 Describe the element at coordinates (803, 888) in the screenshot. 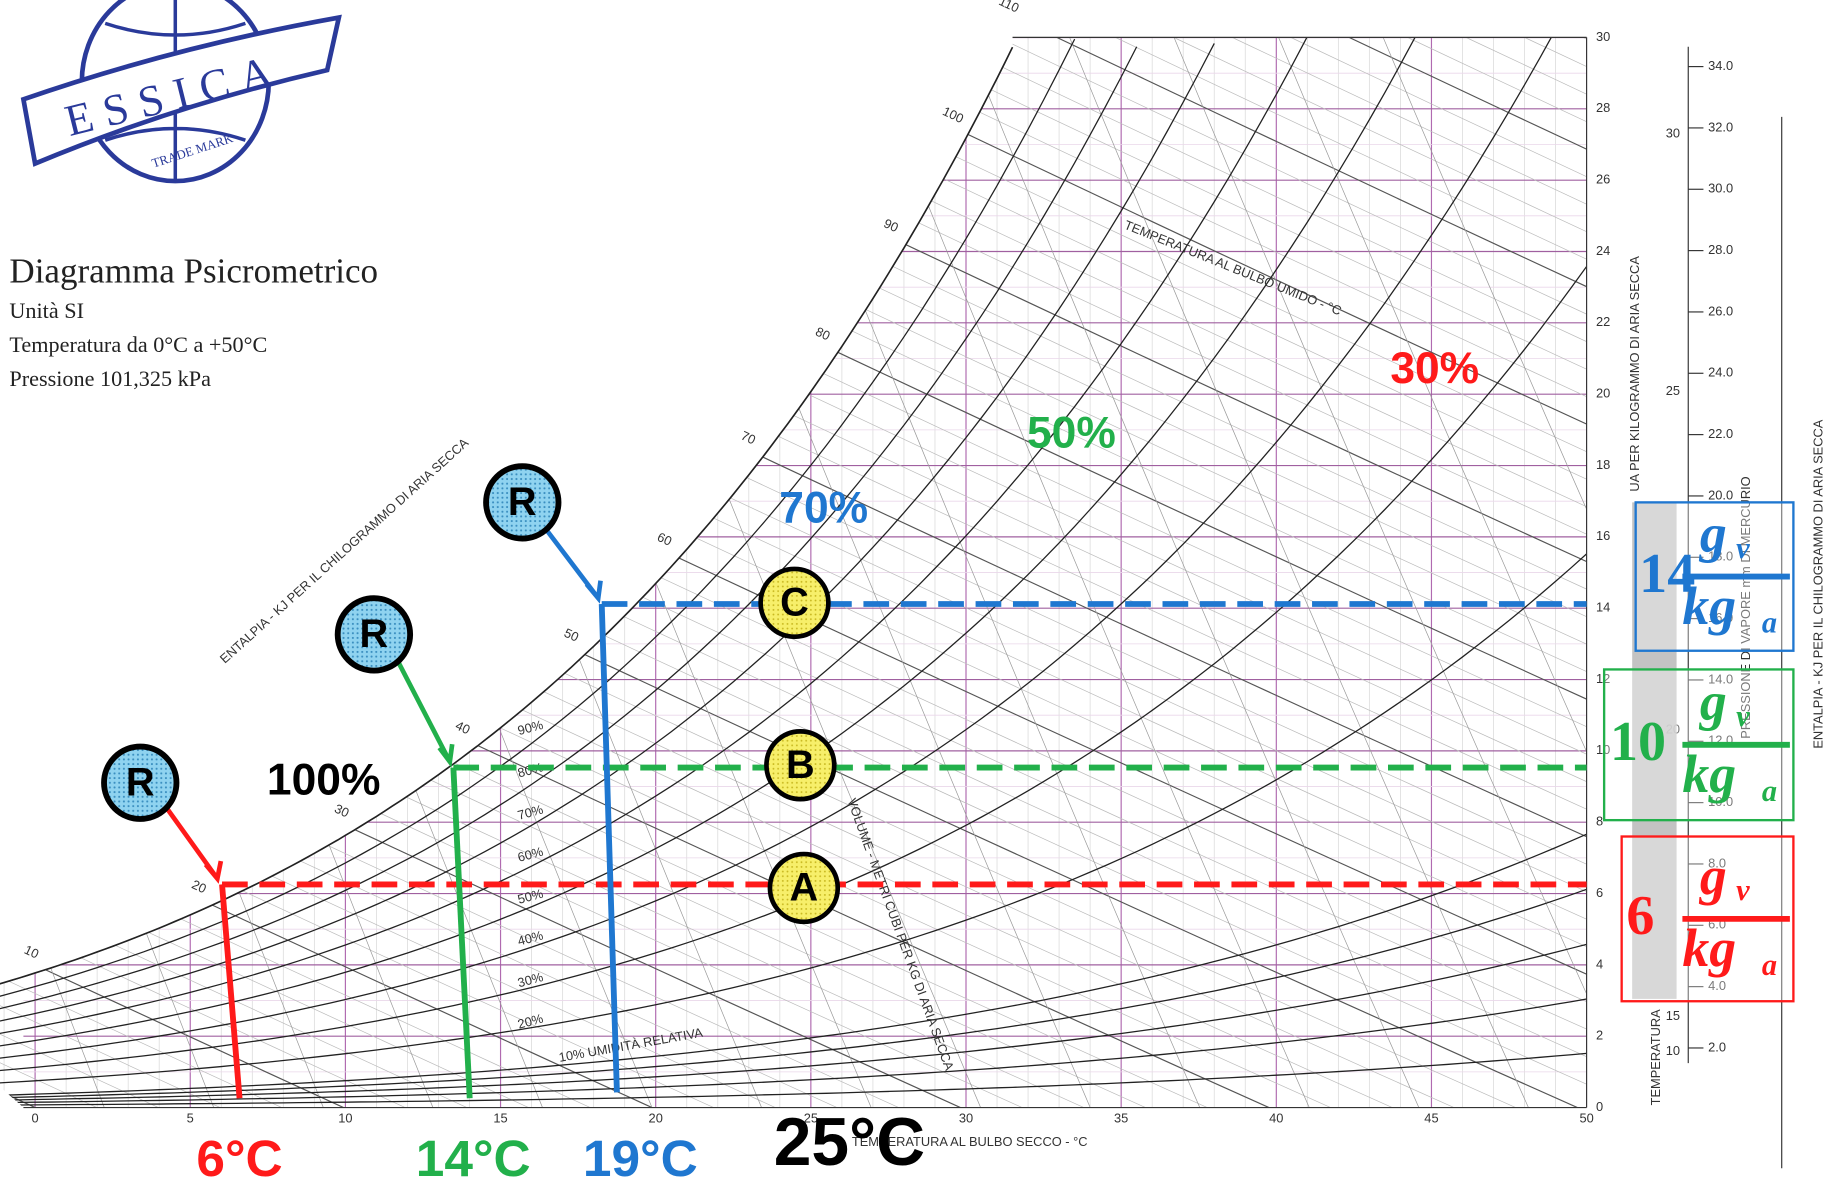

I see `point-label: A` at that location.